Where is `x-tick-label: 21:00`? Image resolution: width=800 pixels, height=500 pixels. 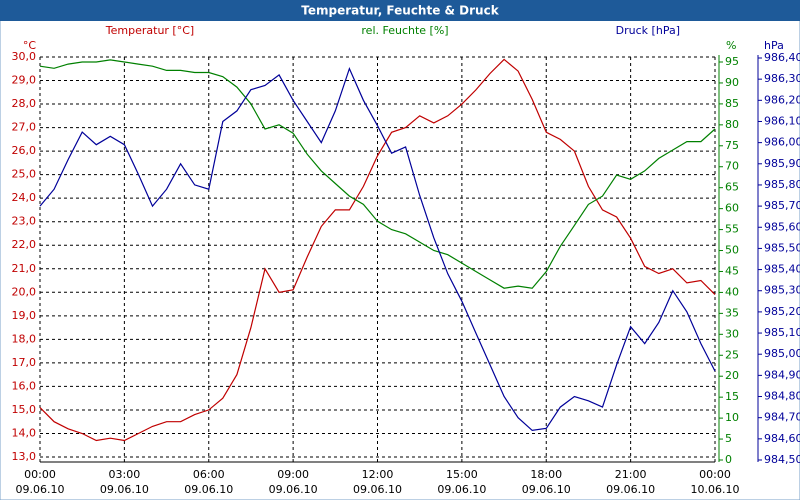 x-tick-label: 21:00 is located at coordinates (631, 474).